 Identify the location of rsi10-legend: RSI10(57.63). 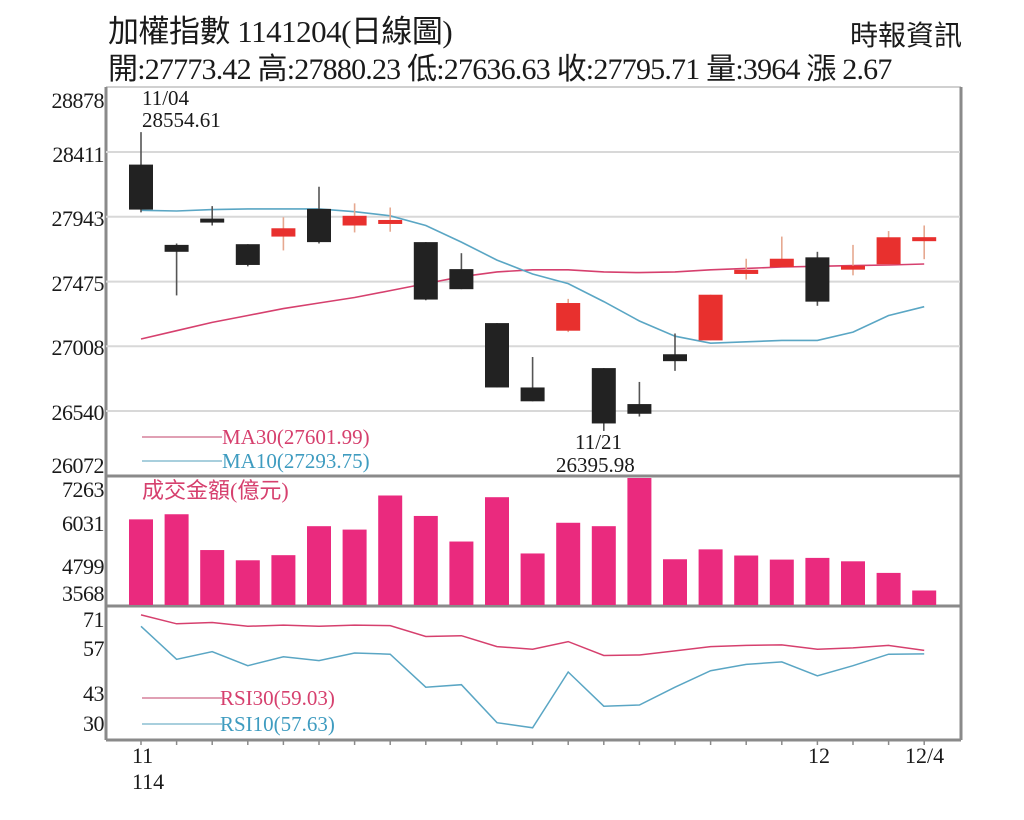
(277, 724).